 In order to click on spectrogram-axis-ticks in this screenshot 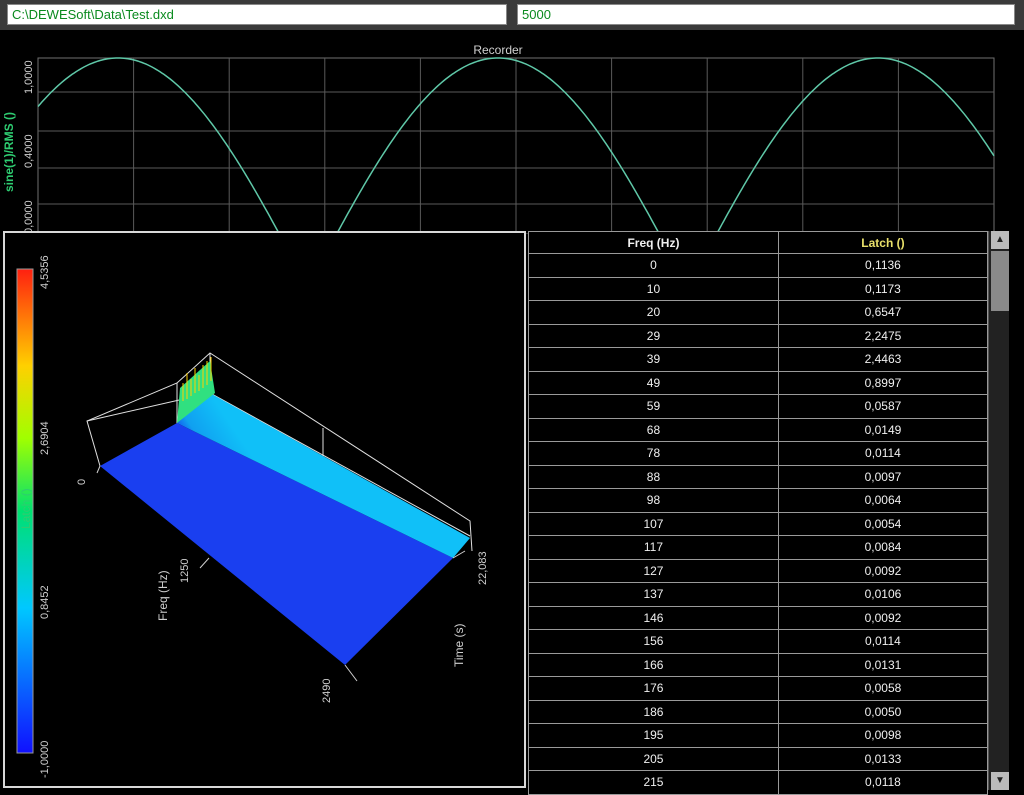, I will do `click(281, 573)`.